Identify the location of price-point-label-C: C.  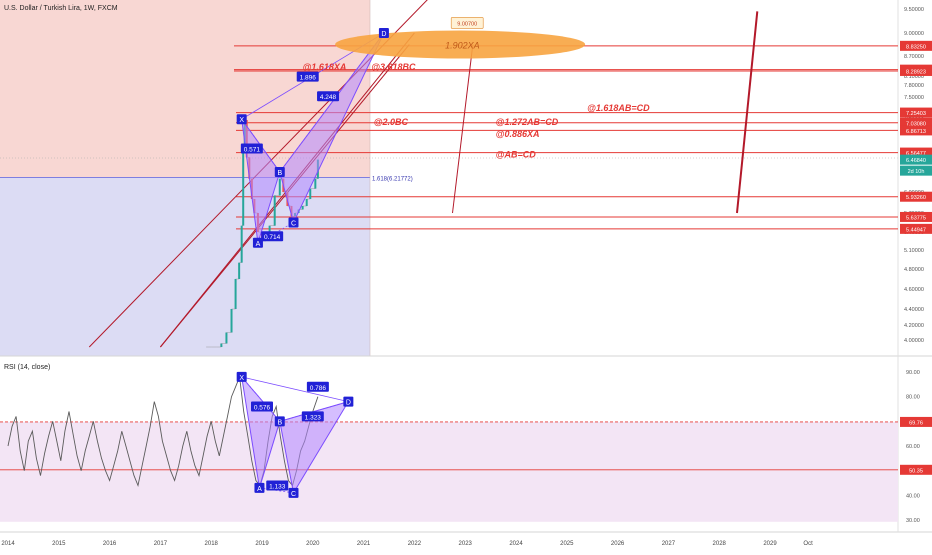
(293, 224).